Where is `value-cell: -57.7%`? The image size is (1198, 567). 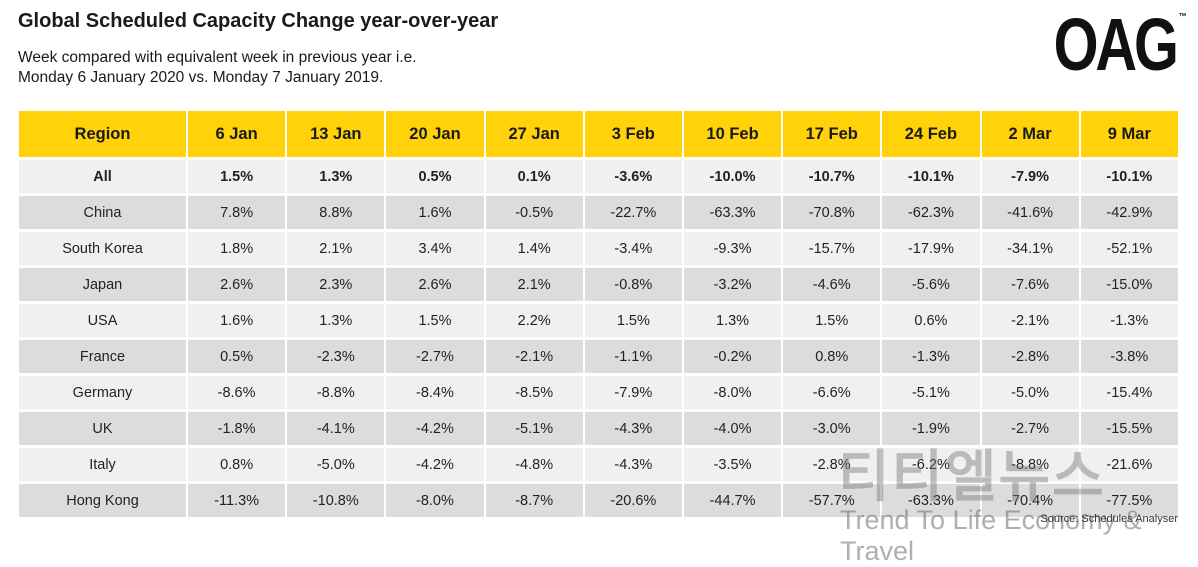
value-cell: -57.7% is located at coordinates (832, 500).